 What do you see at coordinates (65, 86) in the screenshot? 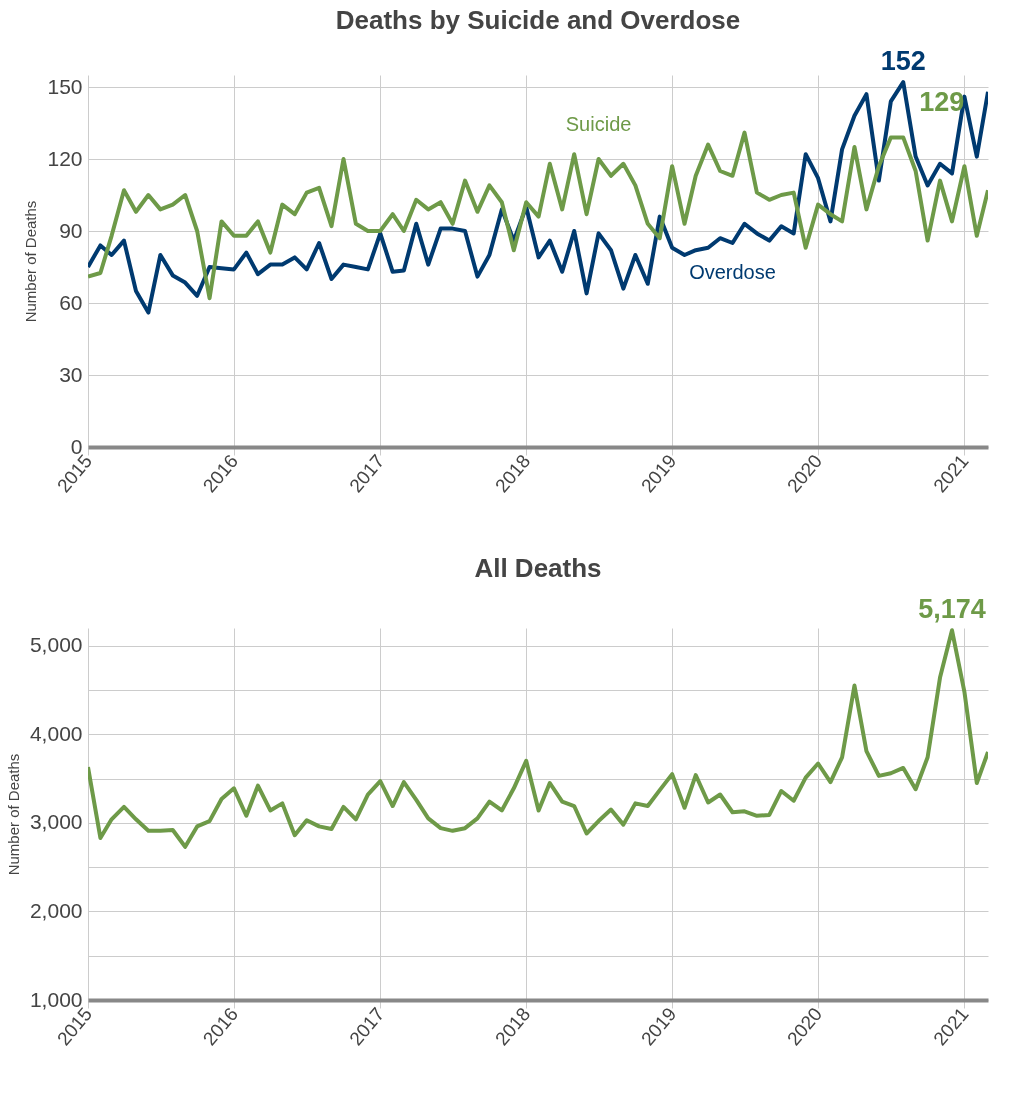
I see `y-tick-label: 150` at bounding box center [65, 86].